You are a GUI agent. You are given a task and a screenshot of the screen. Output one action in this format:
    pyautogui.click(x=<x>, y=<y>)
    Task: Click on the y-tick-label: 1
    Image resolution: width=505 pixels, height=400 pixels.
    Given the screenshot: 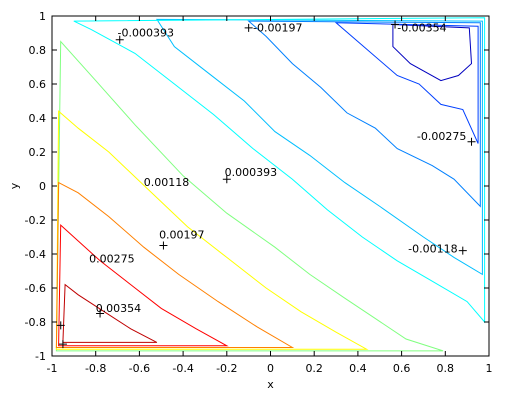 What is the action you would take?
    pyautogui.click(x=42, y=16)
    